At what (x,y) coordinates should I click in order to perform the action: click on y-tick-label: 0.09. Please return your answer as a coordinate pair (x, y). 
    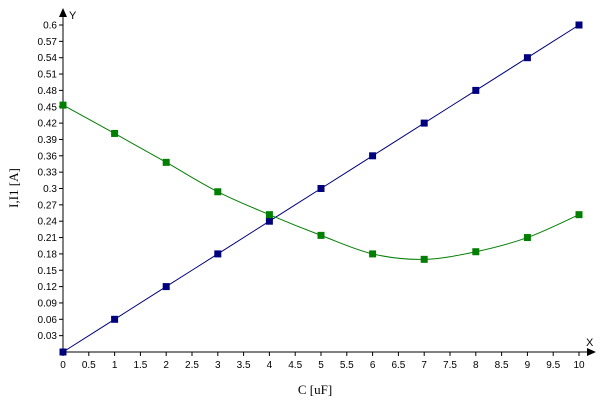
    Looking at the image, I should click on (48, 303).